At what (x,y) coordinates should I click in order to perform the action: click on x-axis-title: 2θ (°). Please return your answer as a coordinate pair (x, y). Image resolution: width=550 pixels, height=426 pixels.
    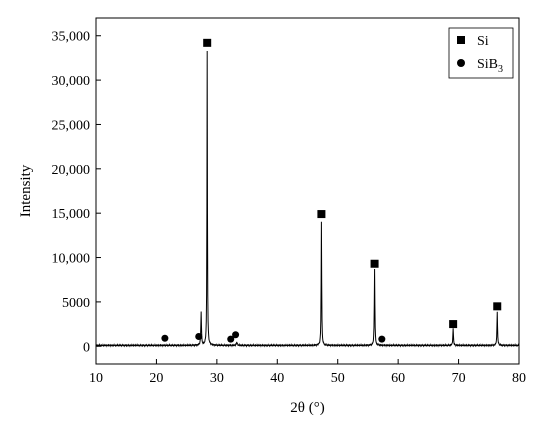
    Looking at the image, I should click on (307, 408).